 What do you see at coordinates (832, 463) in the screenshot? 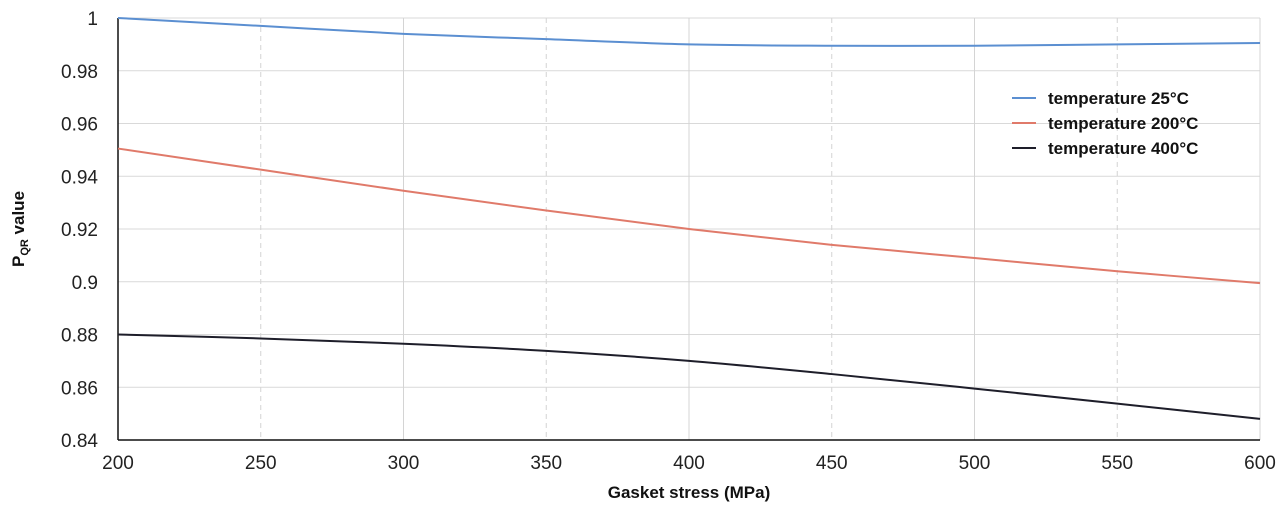
I see `x-tick-label: 450` at bounding box center [832, 463].